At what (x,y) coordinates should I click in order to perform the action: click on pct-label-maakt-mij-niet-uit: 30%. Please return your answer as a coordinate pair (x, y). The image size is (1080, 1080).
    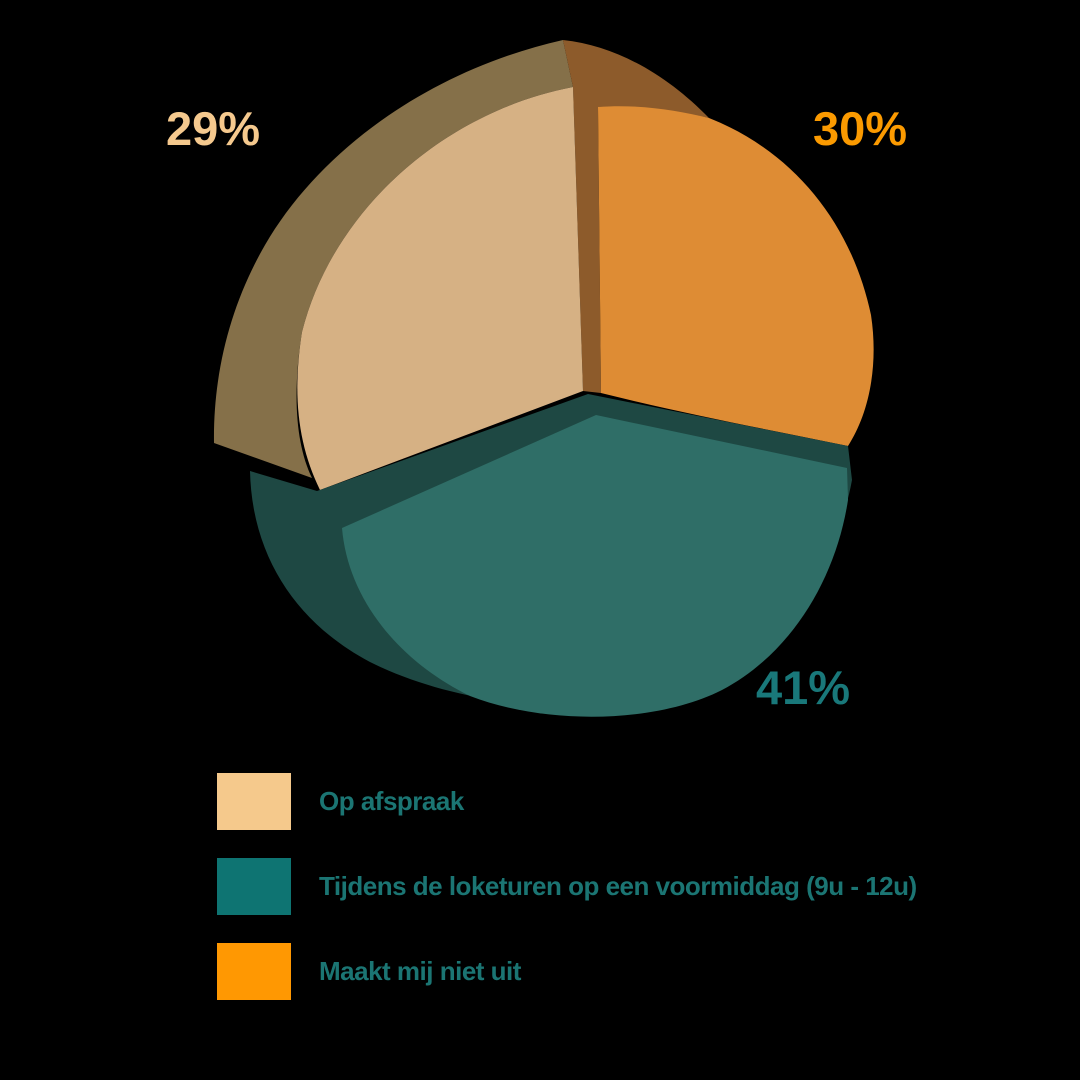
    Looking at the image, I should click on (860, 128).